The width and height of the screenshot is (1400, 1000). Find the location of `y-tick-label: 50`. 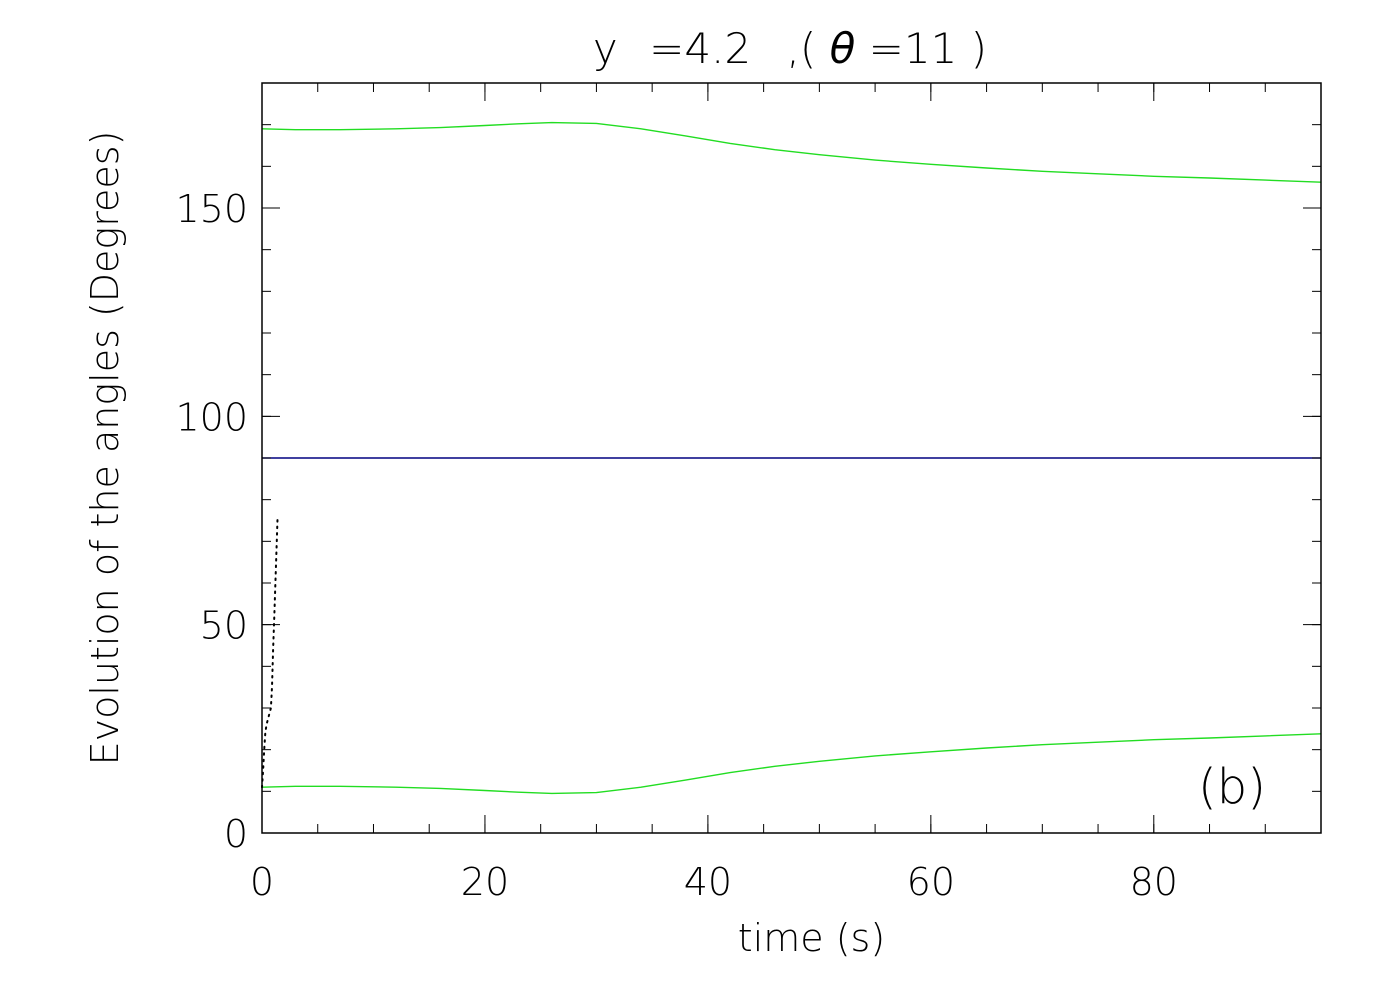

y-tick-label: 50 is located at coordinates (224, 626).